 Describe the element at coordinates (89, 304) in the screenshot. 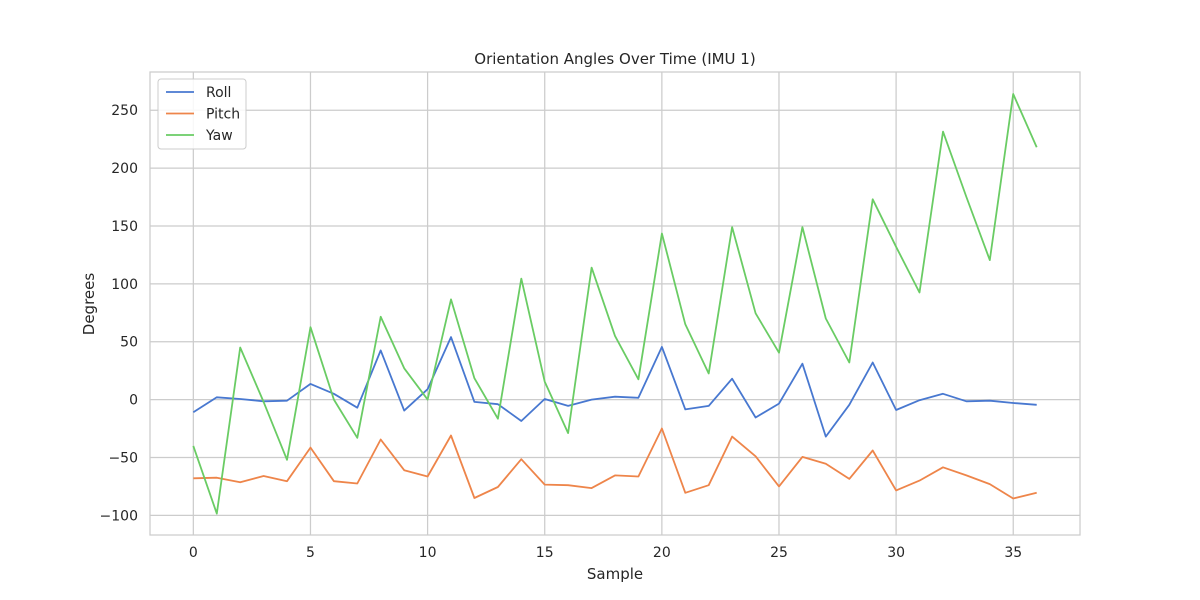

I see `y-axis-title: Degrees` at that location.